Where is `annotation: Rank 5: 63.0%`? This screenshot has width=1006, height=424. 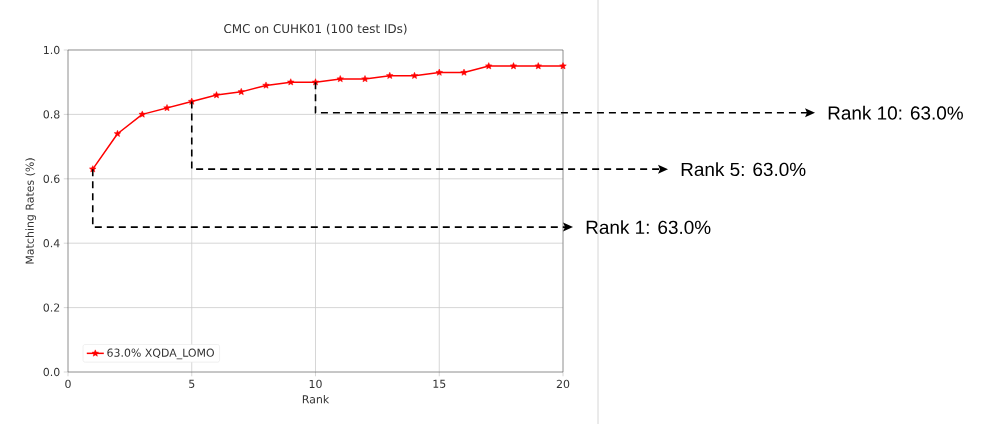
annotation: Rank 5: 63.0% is located at coordinates (743, 169).